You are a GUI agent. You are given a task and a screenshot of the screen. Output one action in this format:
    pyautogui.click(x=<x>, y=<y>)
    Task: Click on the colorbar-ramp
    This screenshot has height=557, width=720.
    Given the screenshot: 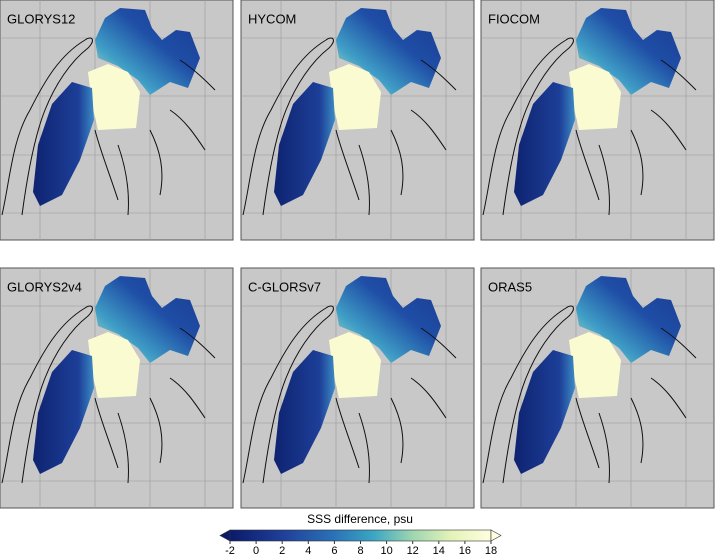 What is the action you would take?
    pyautogui.click(x=360, y=535)
    